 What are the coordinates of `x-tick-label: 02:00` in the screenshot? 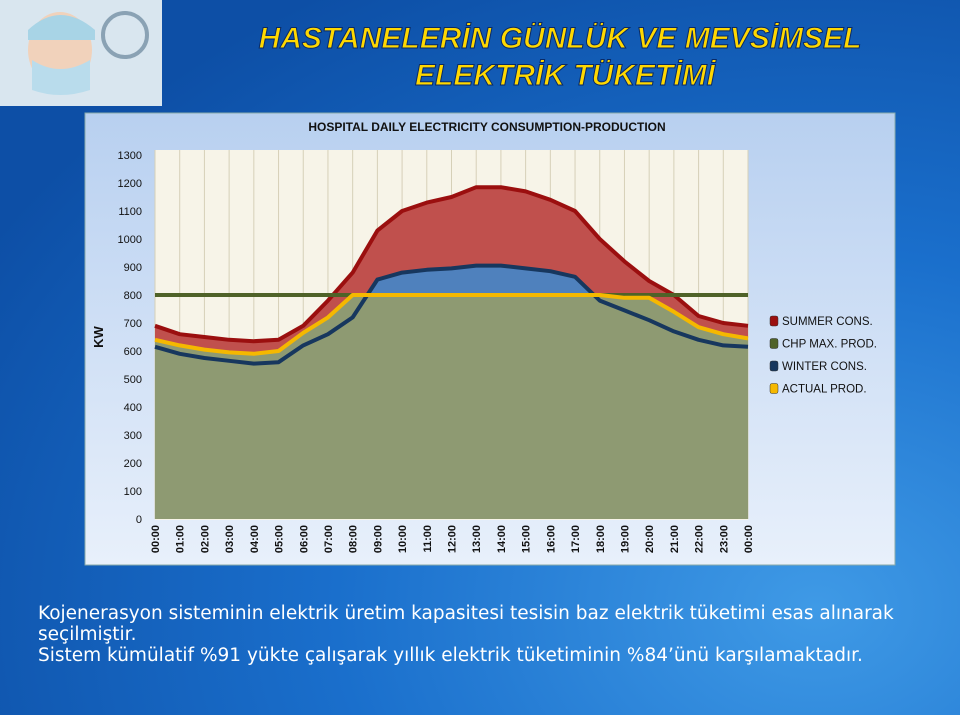 It's located at (205, 539).